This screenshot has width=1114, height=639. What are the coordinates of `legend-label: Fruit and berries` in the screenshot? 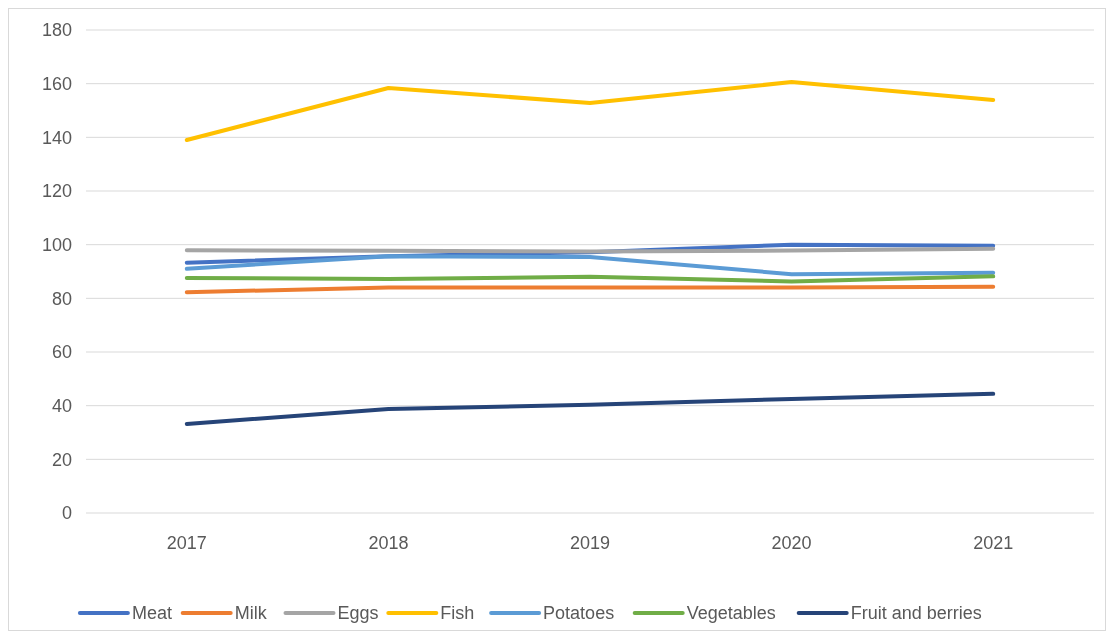 It's located at (916, 613).